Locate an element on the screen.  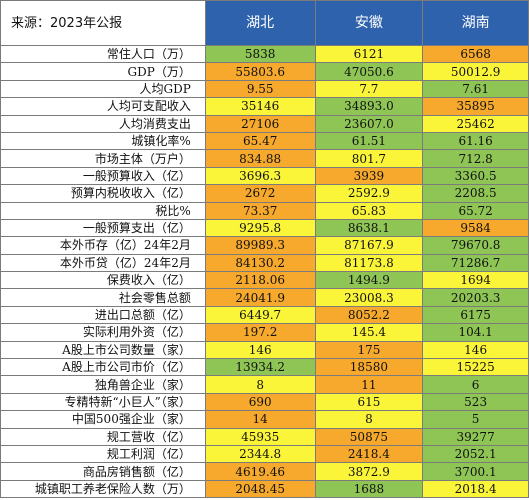
table-row: 人均可支配收入 35146 34893.0 35895 is located at coordinates (264, 106).